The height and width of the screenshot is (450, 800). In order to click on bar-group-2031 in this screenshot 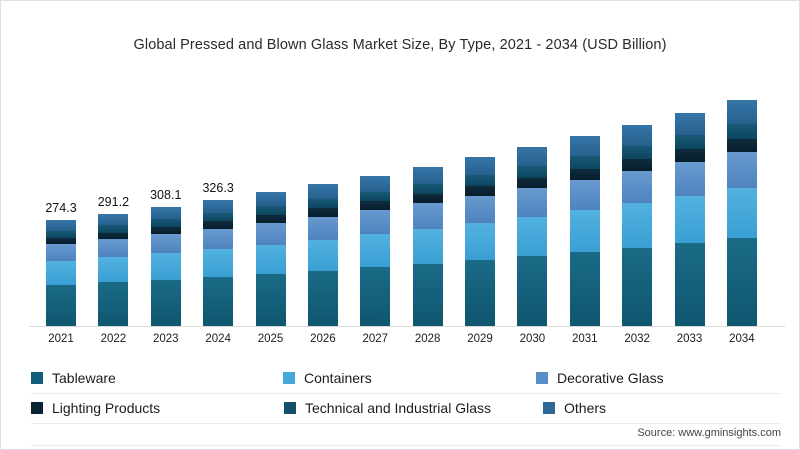, I will do `click(584, 198)`.